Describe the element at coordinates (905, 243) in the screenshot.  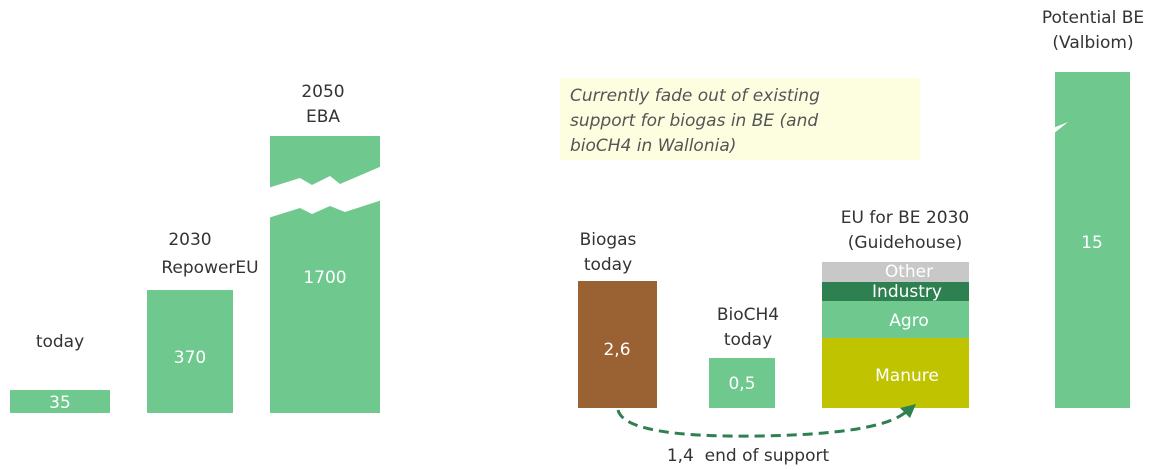
I see `bar-label: (Guidehouse)` at that location.